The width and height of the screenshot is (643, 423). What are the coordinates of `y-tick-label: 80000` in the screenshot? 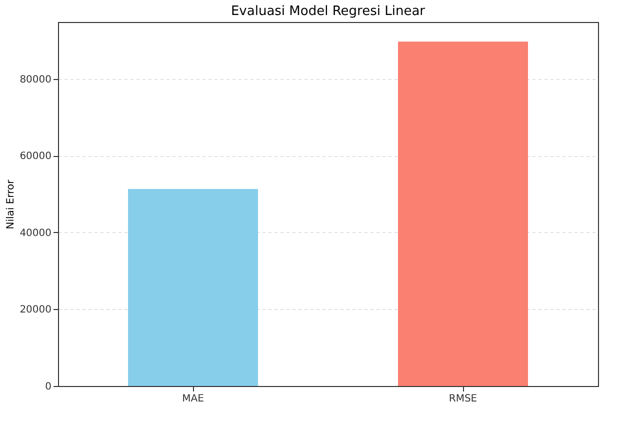 It's located at (36, 80).